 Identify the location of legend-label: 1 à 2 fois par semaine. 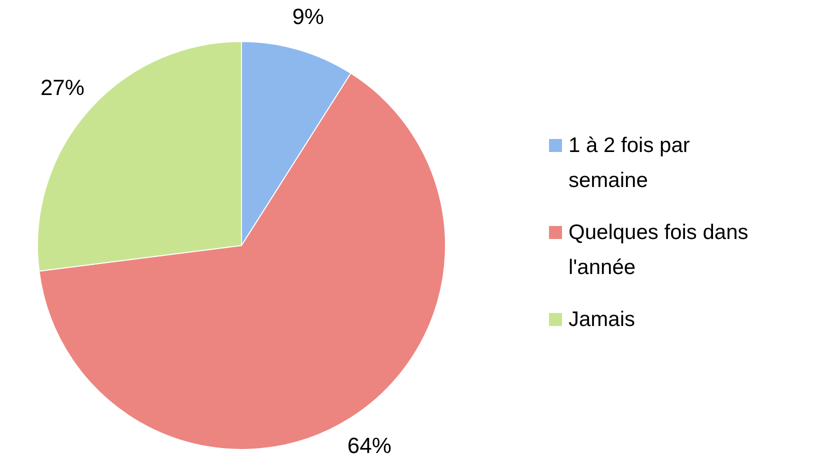
(629, 163).